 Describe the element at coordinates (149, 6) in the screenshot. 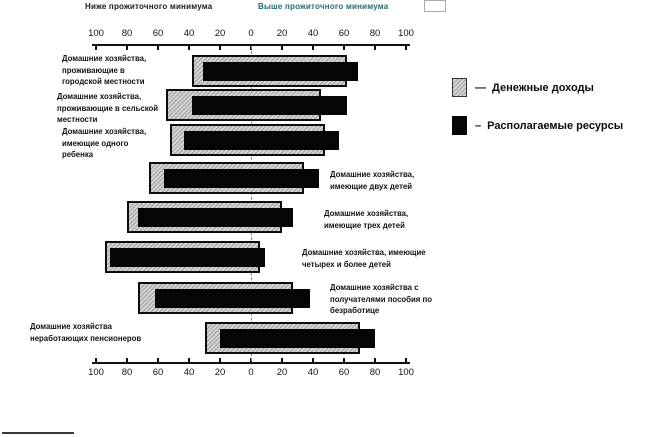

I see `left-axis-title: Ниже прожиточного минимума` at that location.